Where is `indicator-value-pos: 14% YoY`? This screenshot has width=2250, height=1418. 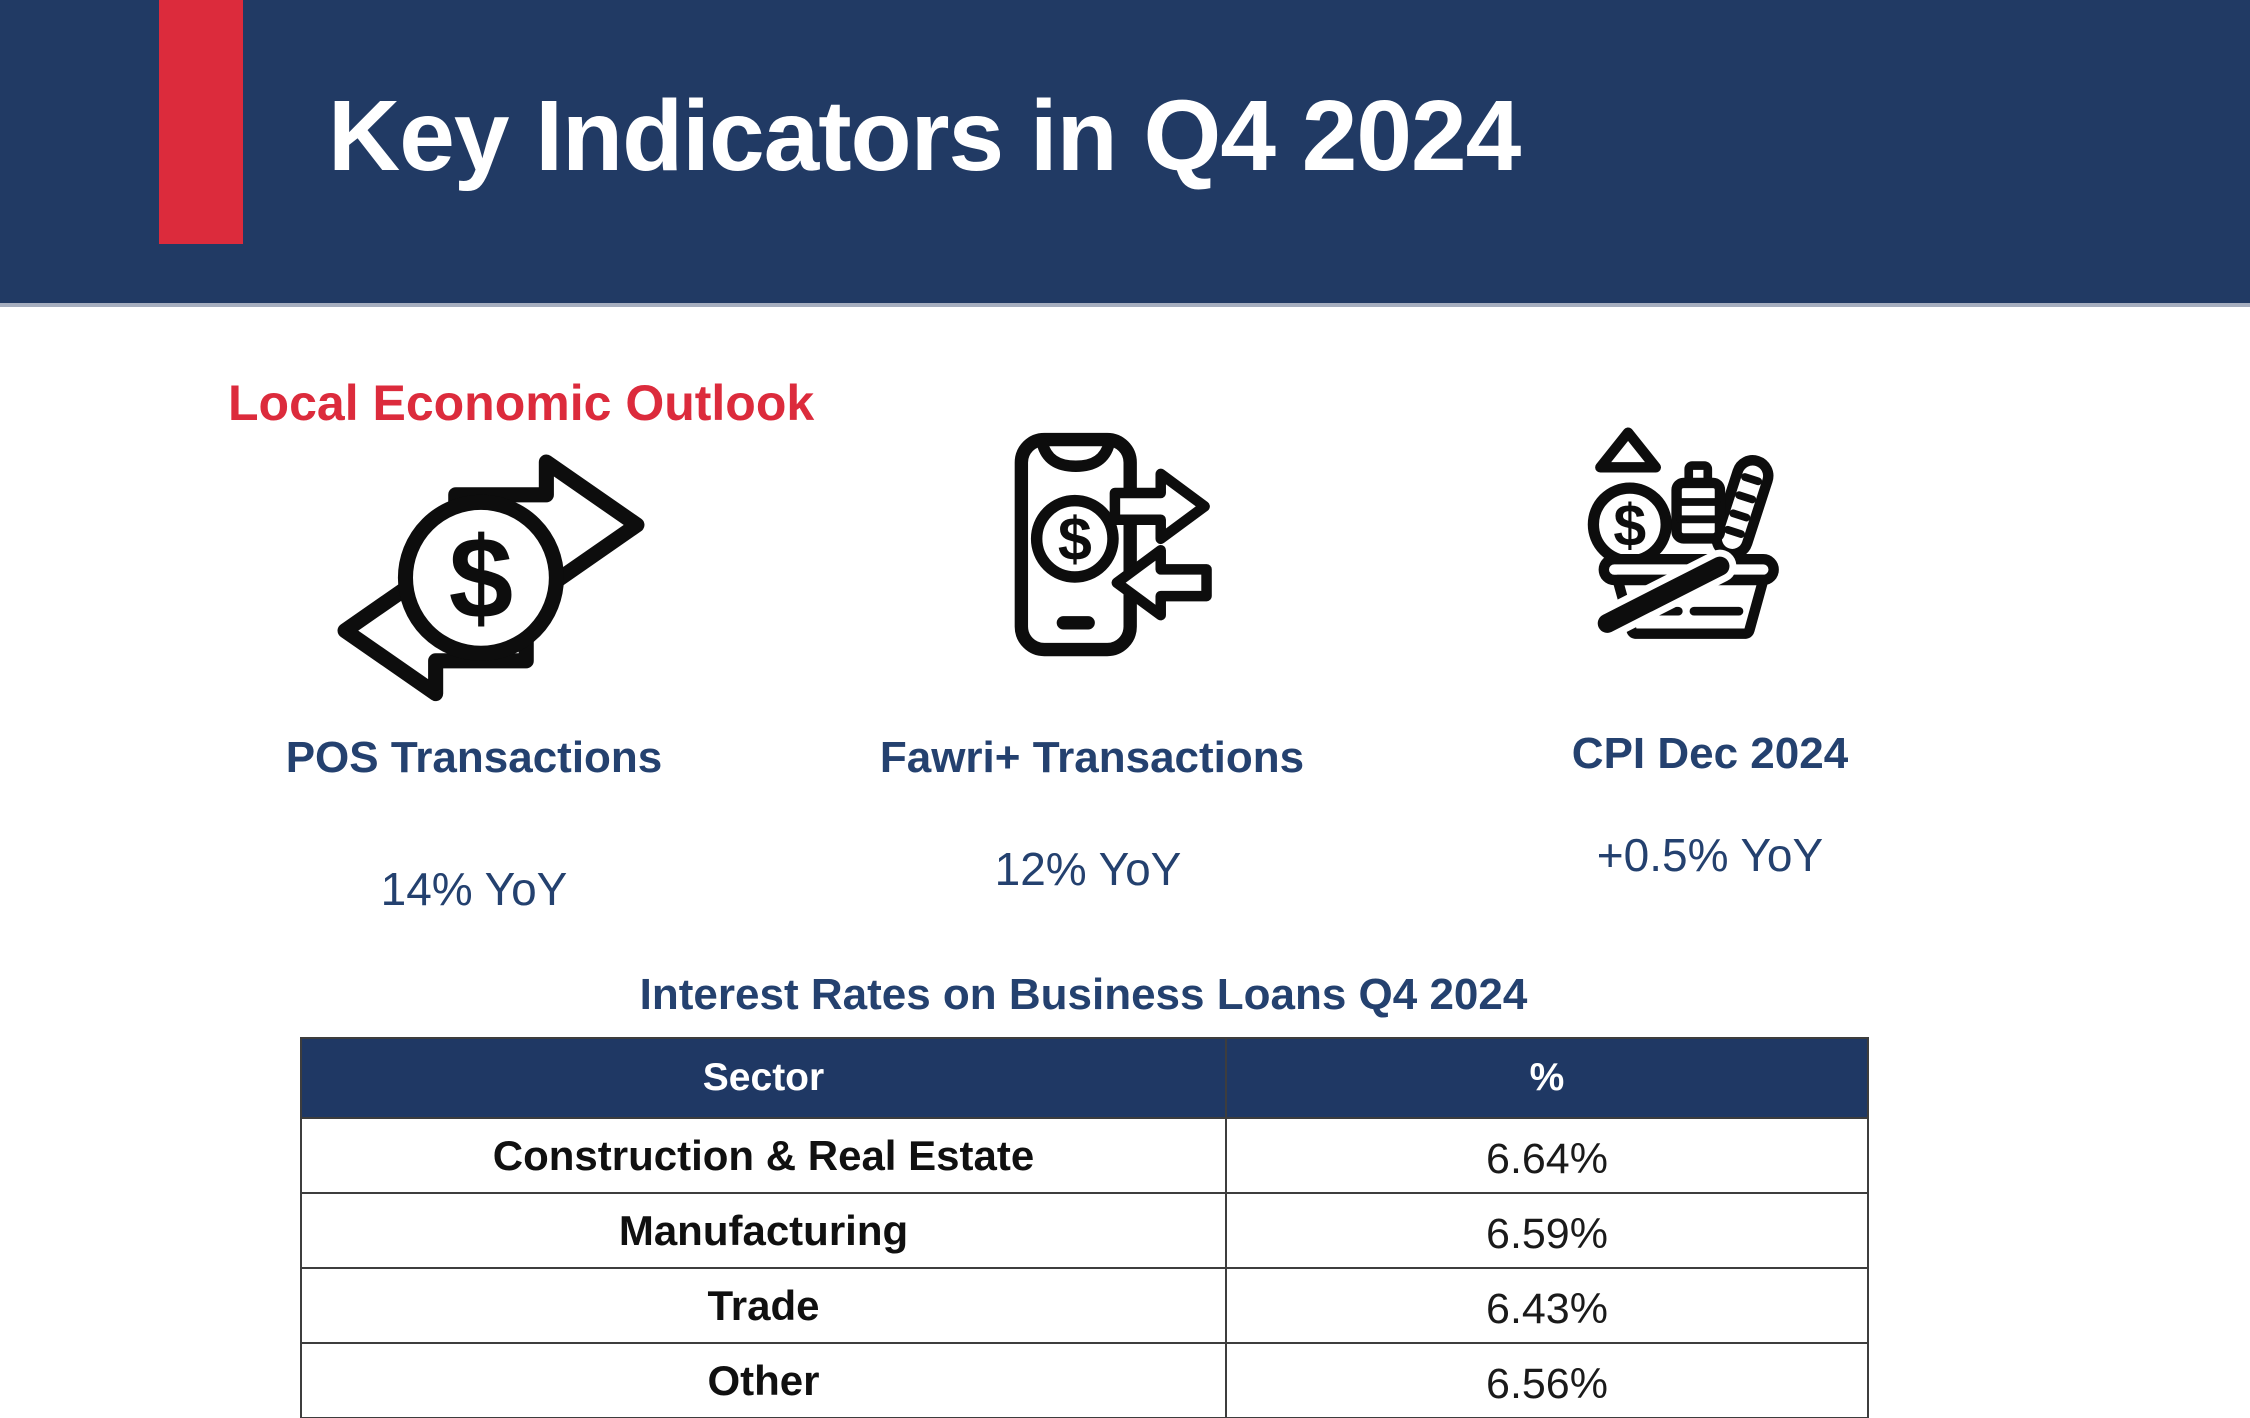 indicator-value-pos: 14% YoY is located at coordinates (474, 889).